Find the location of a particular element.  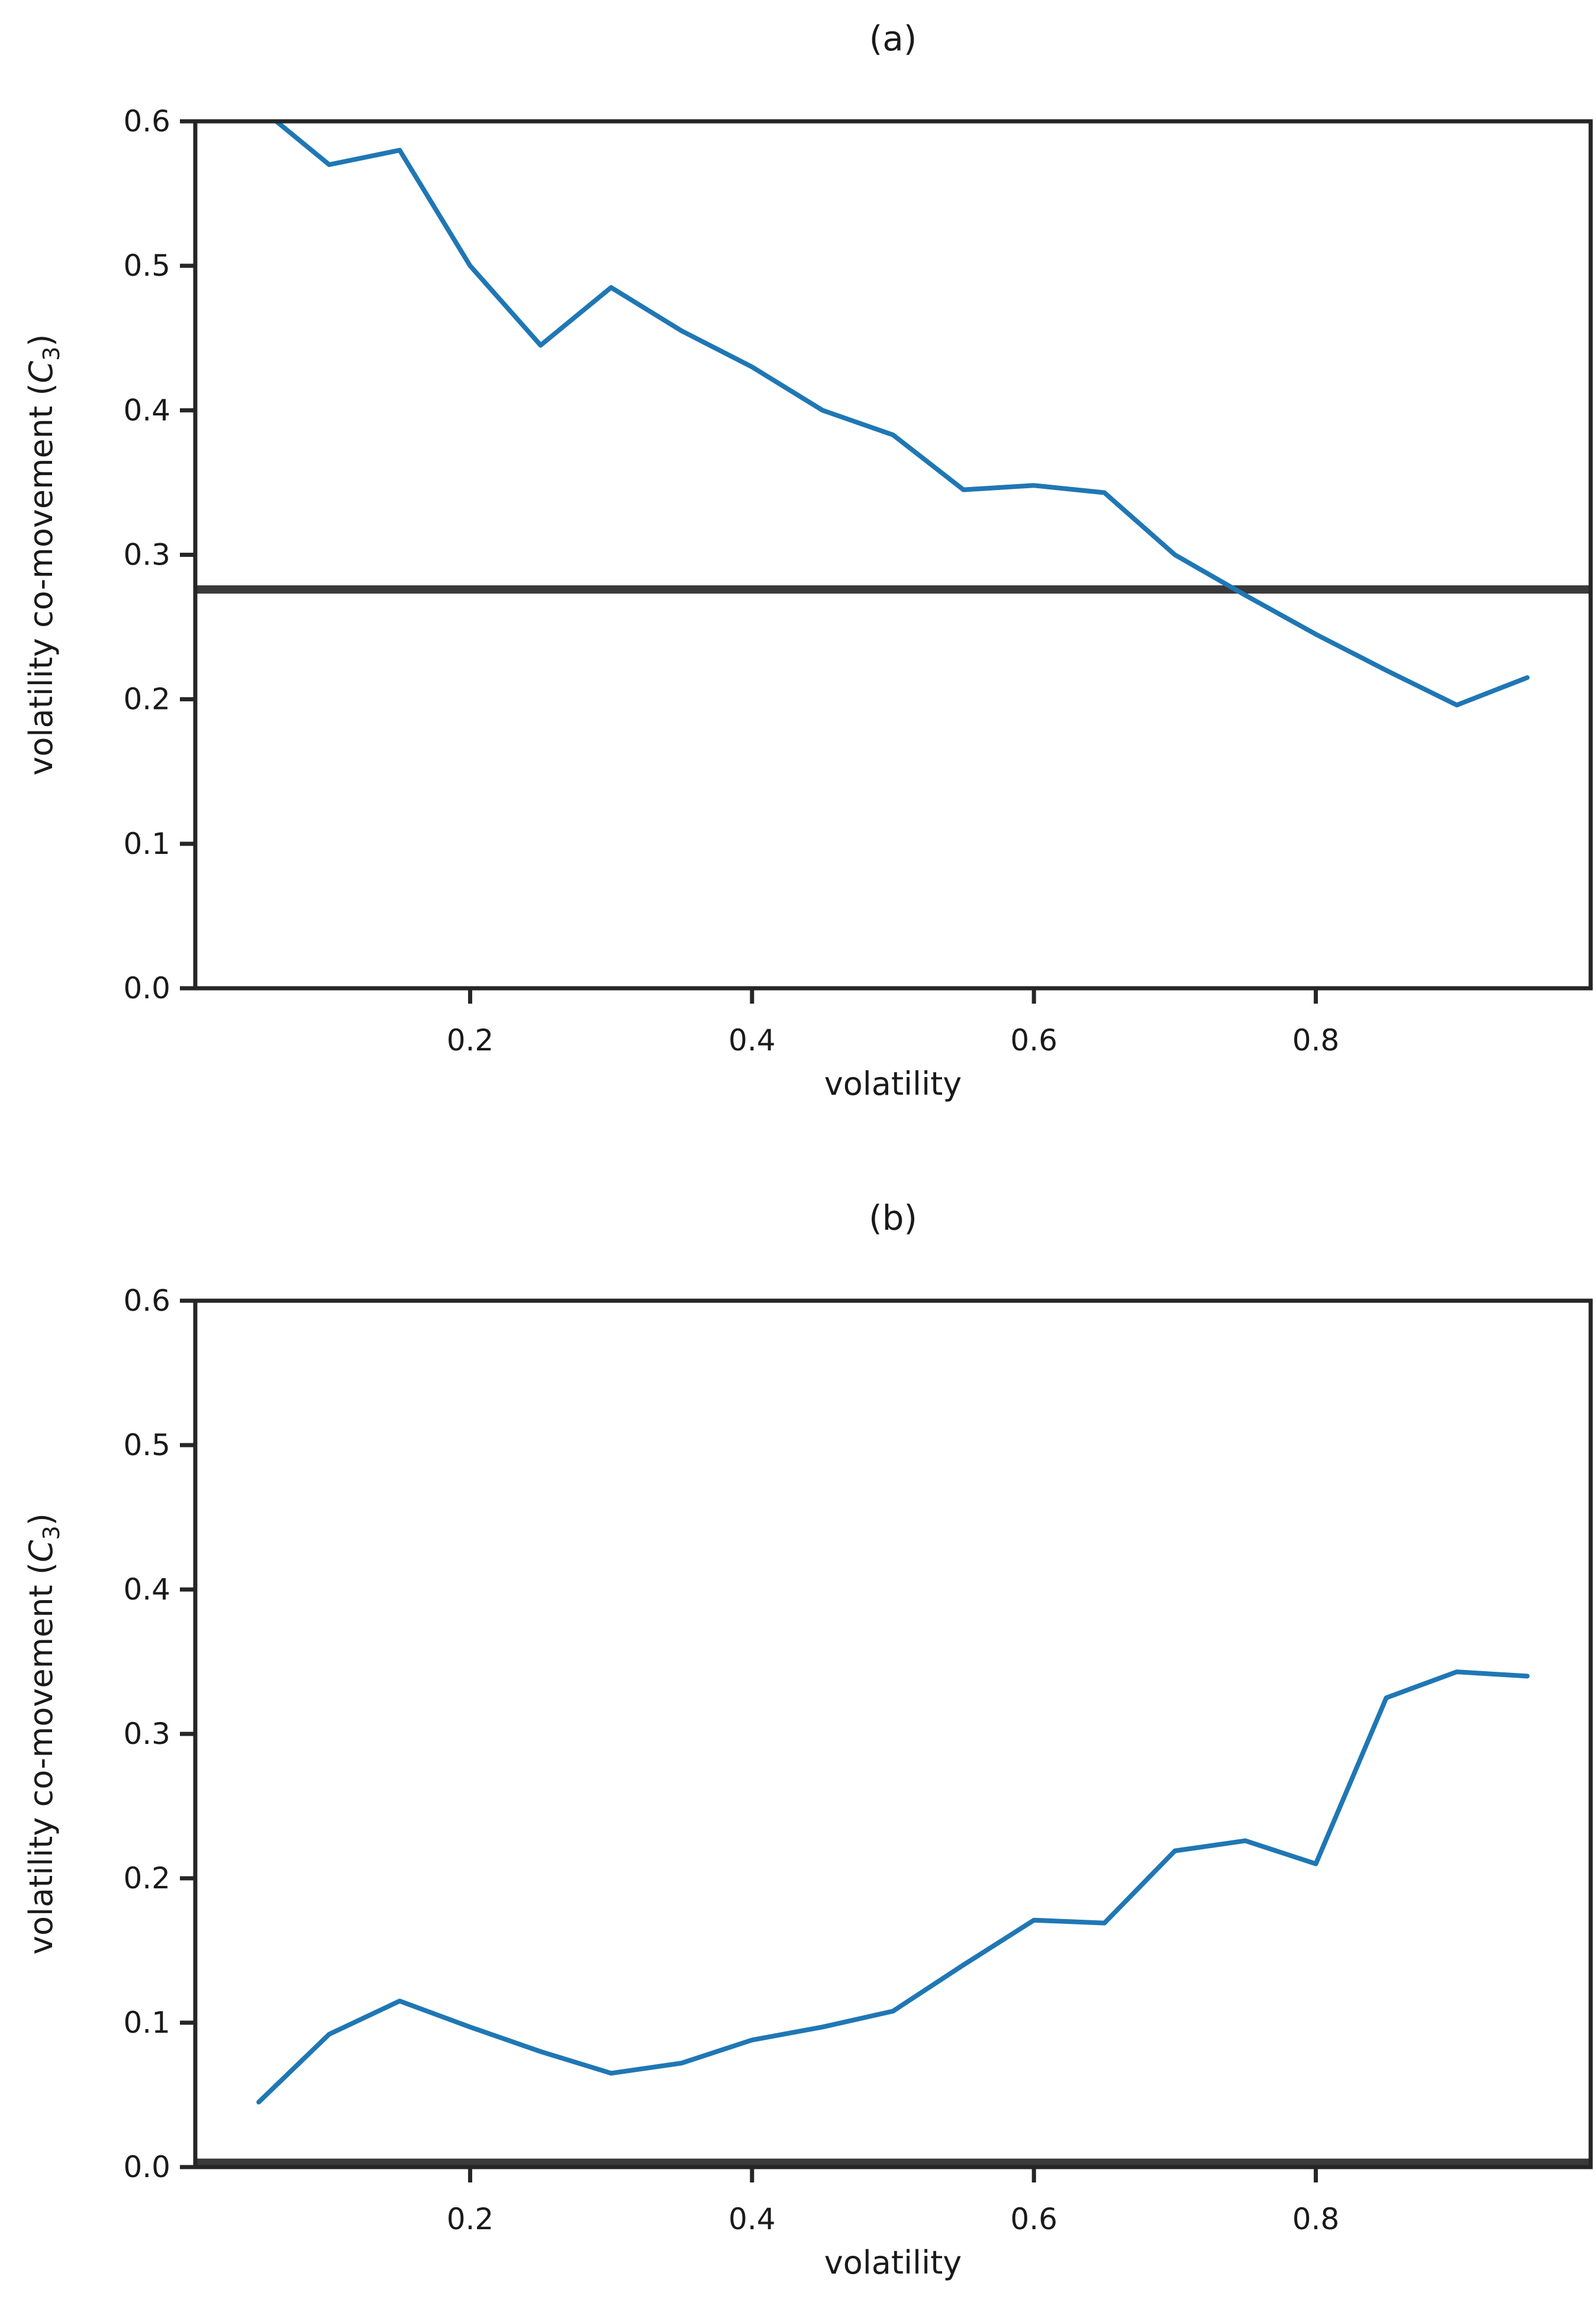

panel-title: (b) is located at coordinates (893, 1218).